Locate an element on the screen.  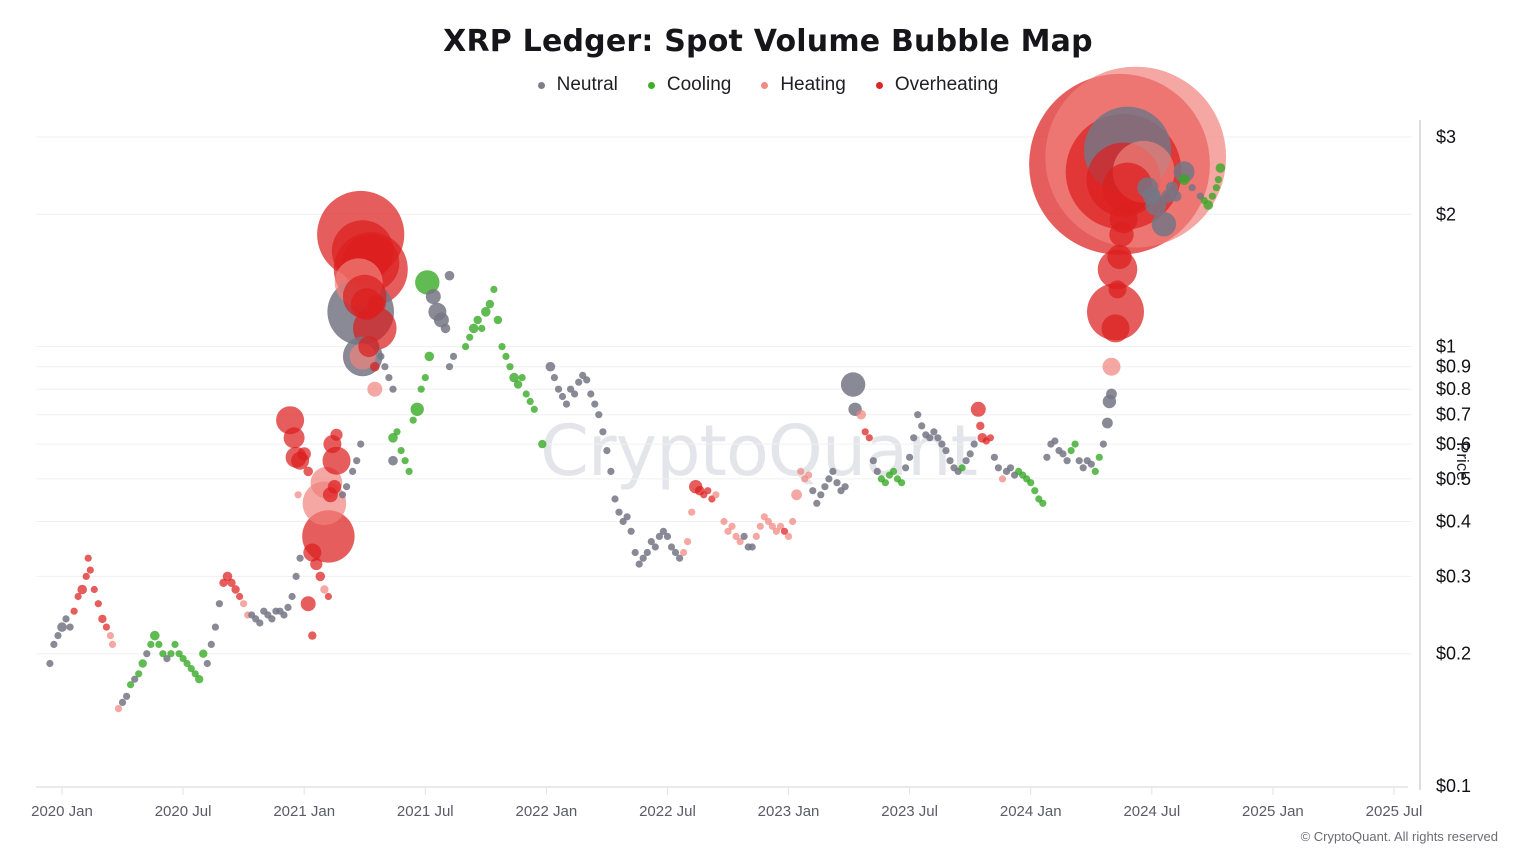
legend-item-heating: Heating is located at coordinates (803, 85).